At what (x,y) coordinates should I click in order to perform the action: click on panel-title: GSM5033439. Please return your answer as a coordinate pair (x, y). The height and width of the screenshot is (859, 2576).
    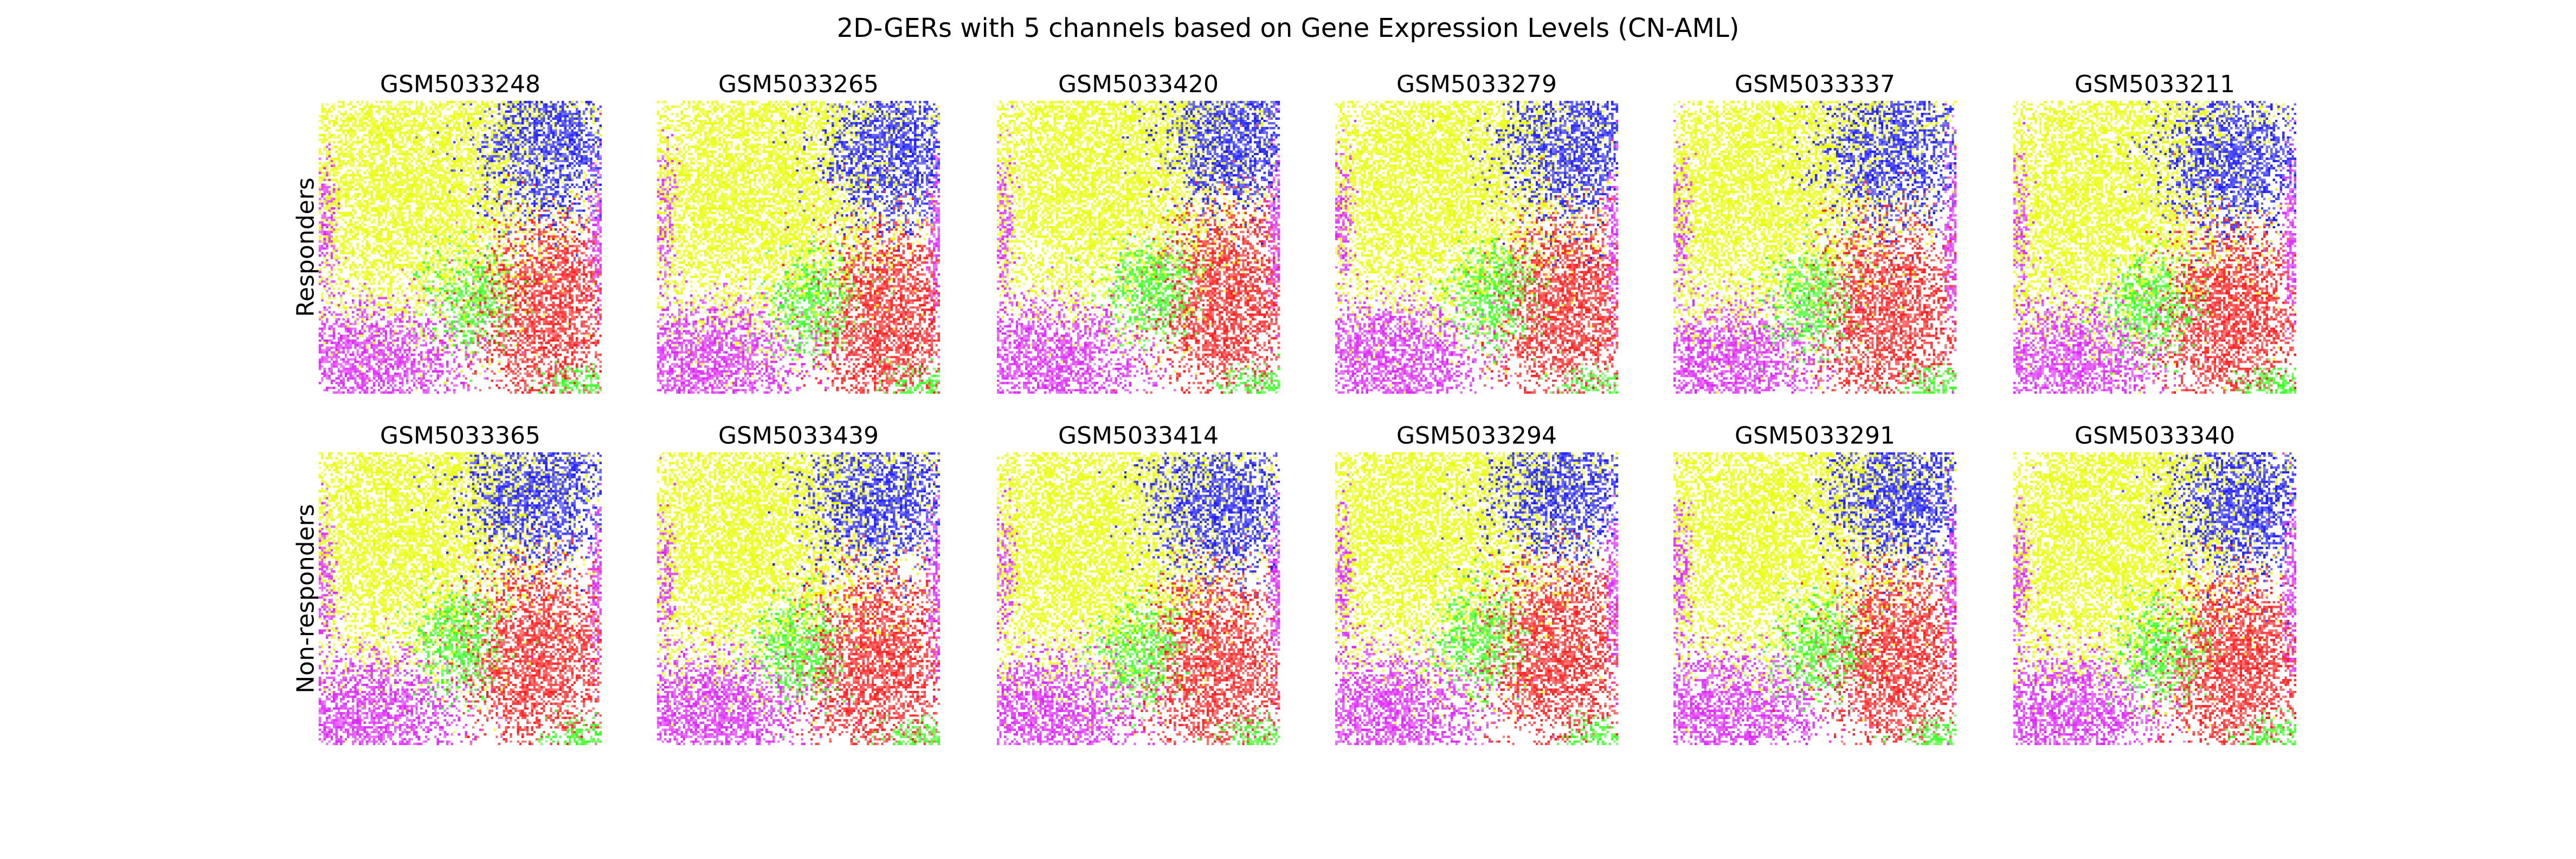
    Looking at the image, I should click on (798, 436).